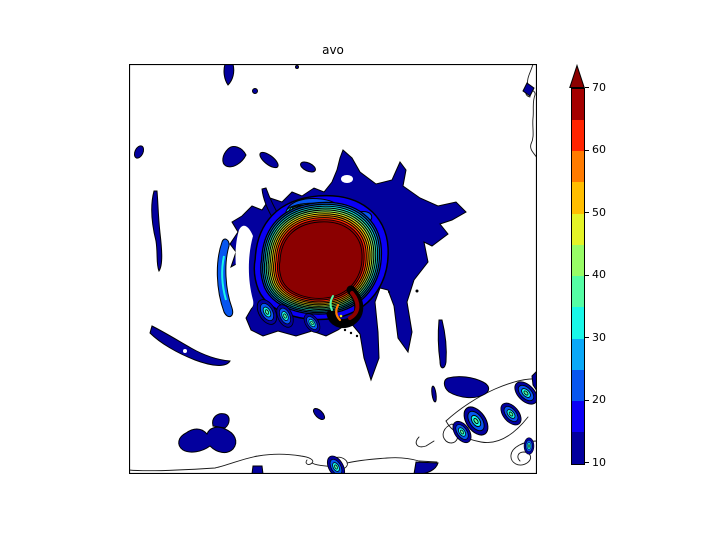 Image resolution: width=720 pixels, height=540 pixels. Describe the element at coordinates (190, 345) in the screenshot. I see `southwest-arc` at that location.